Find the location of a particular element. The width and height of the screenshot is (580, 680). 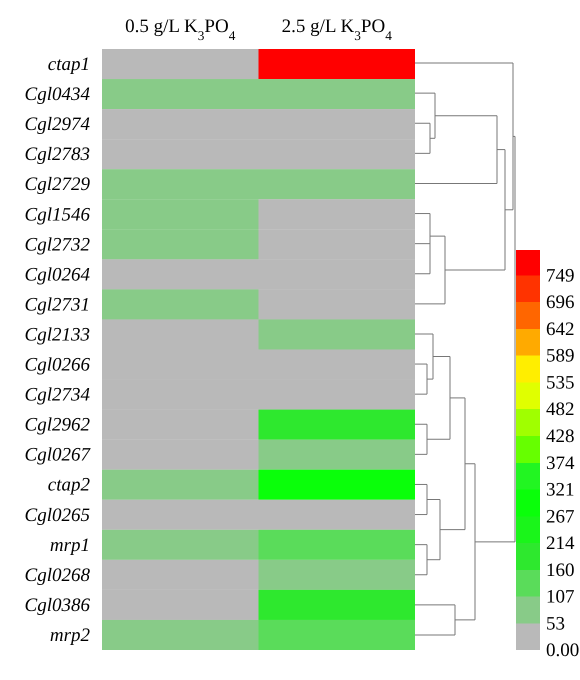

color-bar-label: 214 is located at coordinates (560, 543).